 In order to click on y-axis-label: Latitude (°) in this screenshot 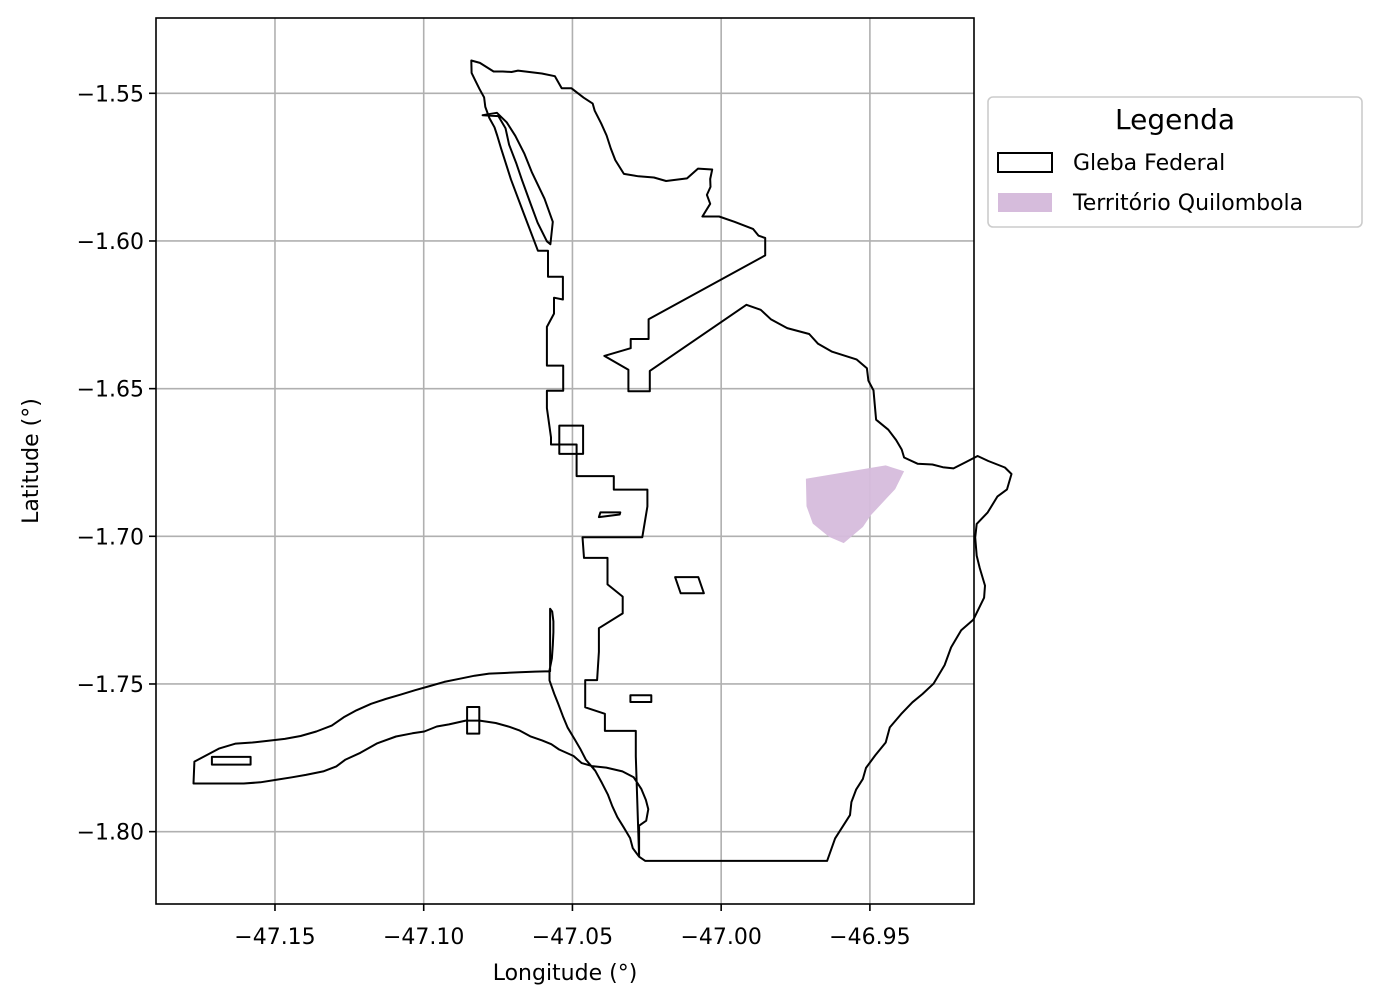, I will do `click(31, 461)`.